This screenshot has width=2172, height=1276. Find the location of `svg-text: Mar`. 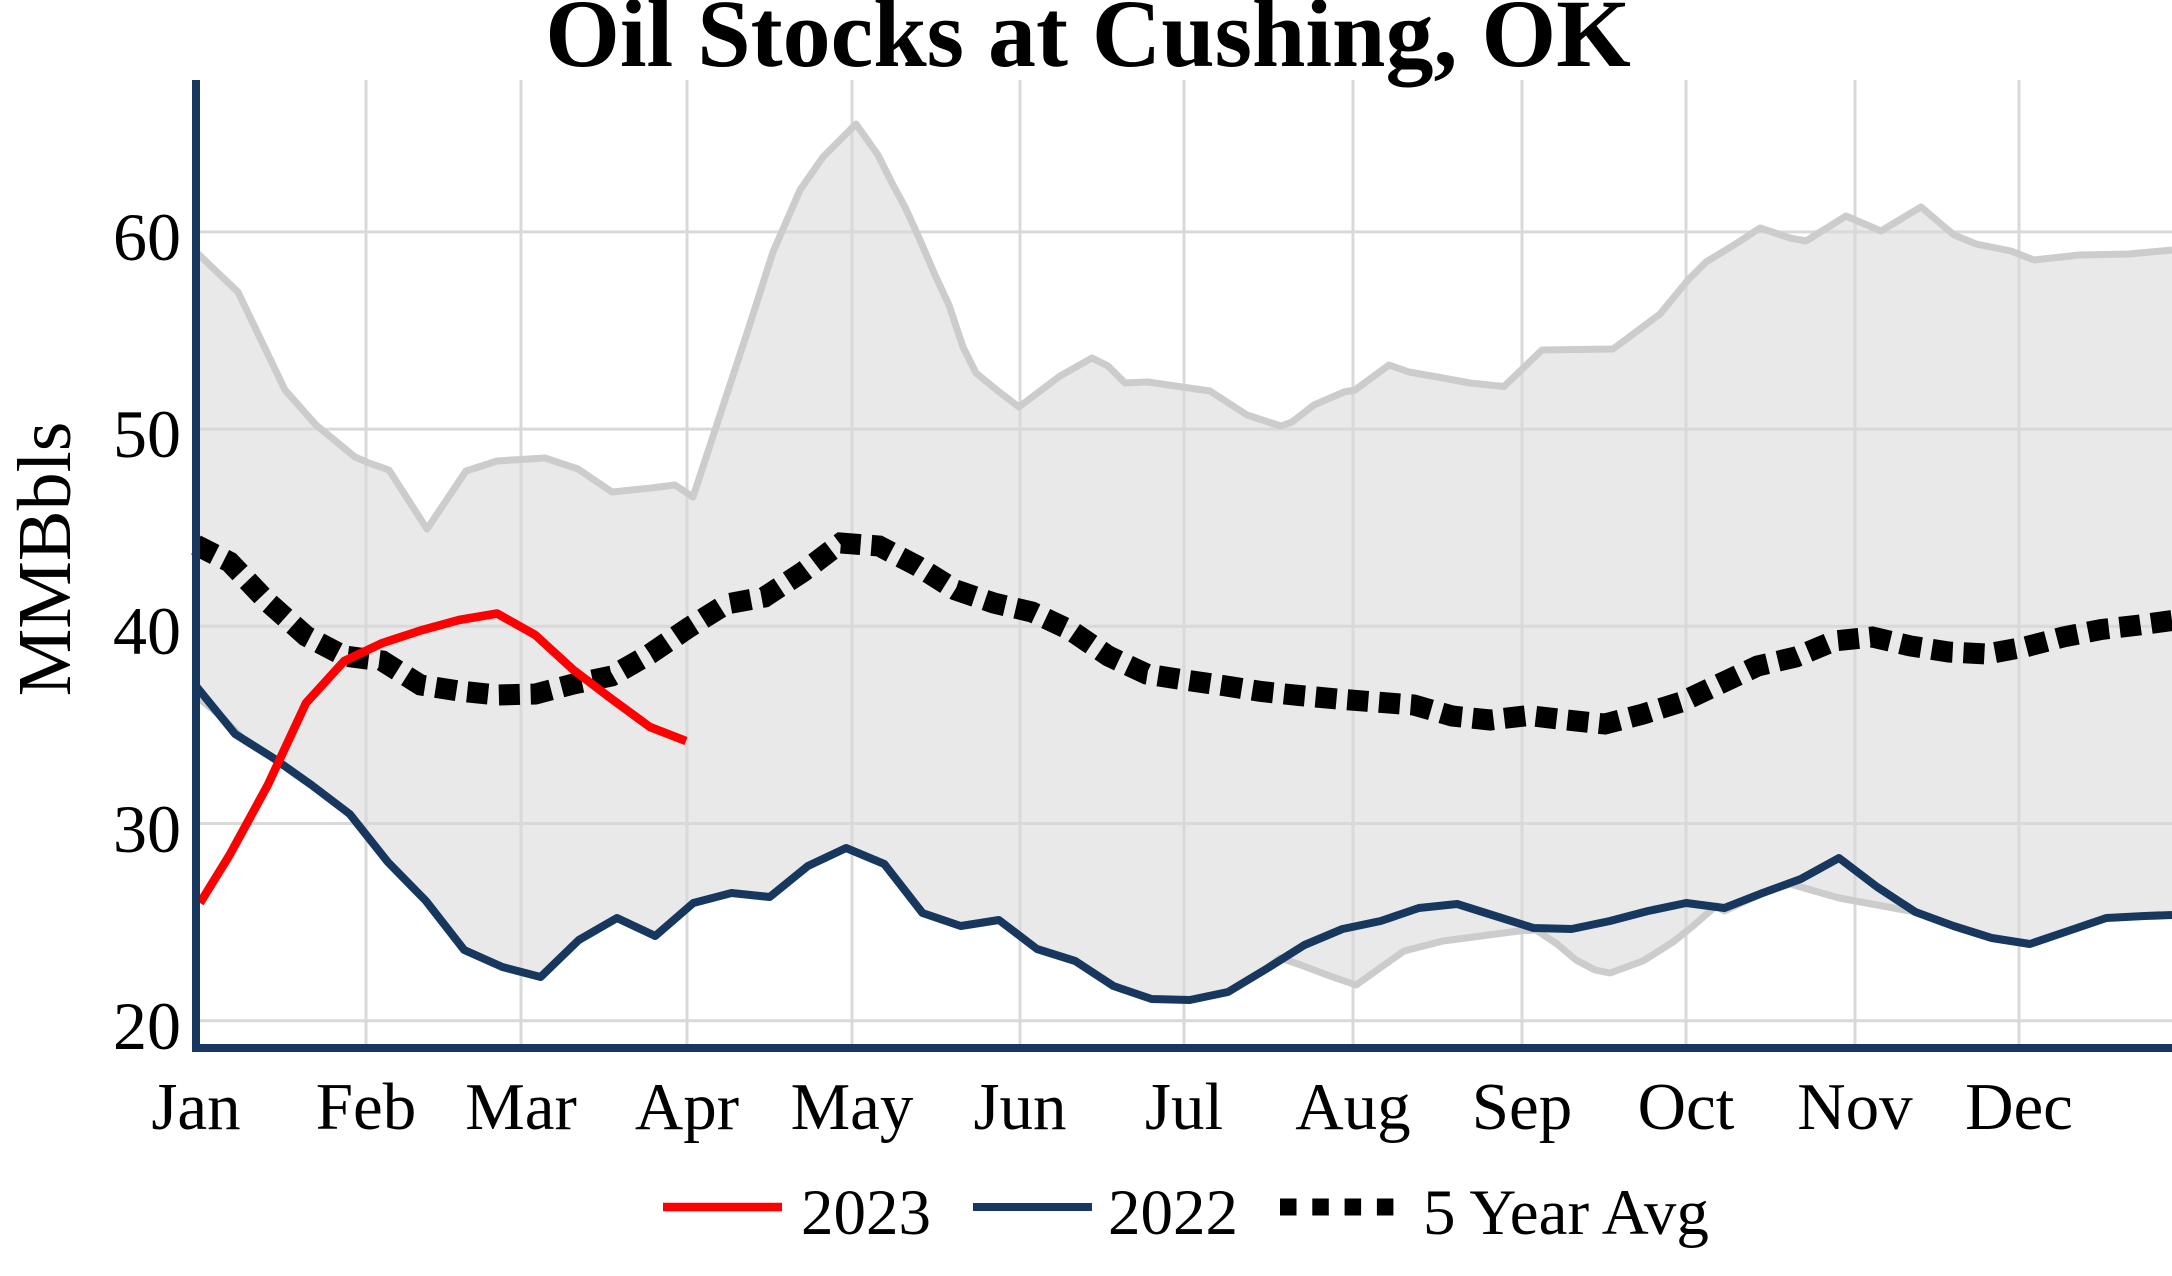

svg-text: Mar is located at coordinates (521, 1107).